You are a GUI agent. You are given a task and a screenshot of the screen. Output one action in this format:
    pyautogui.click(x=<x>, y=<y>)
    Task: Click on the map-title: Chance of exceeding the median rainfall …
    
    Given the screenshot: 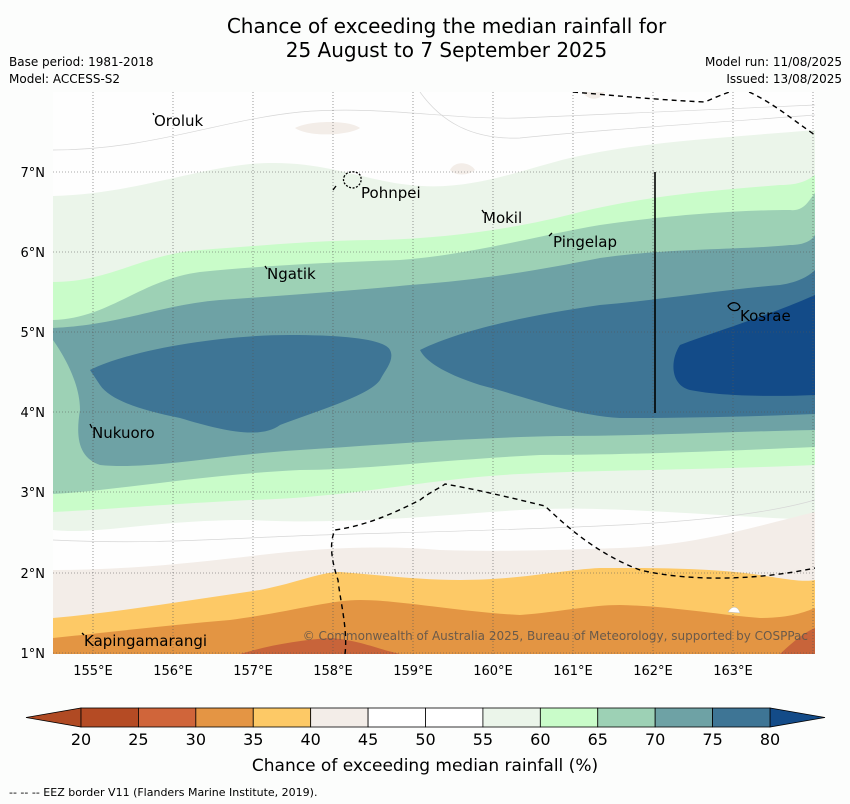 What is the action you would take?
    pyautogui.click(x=425, y=38)
    